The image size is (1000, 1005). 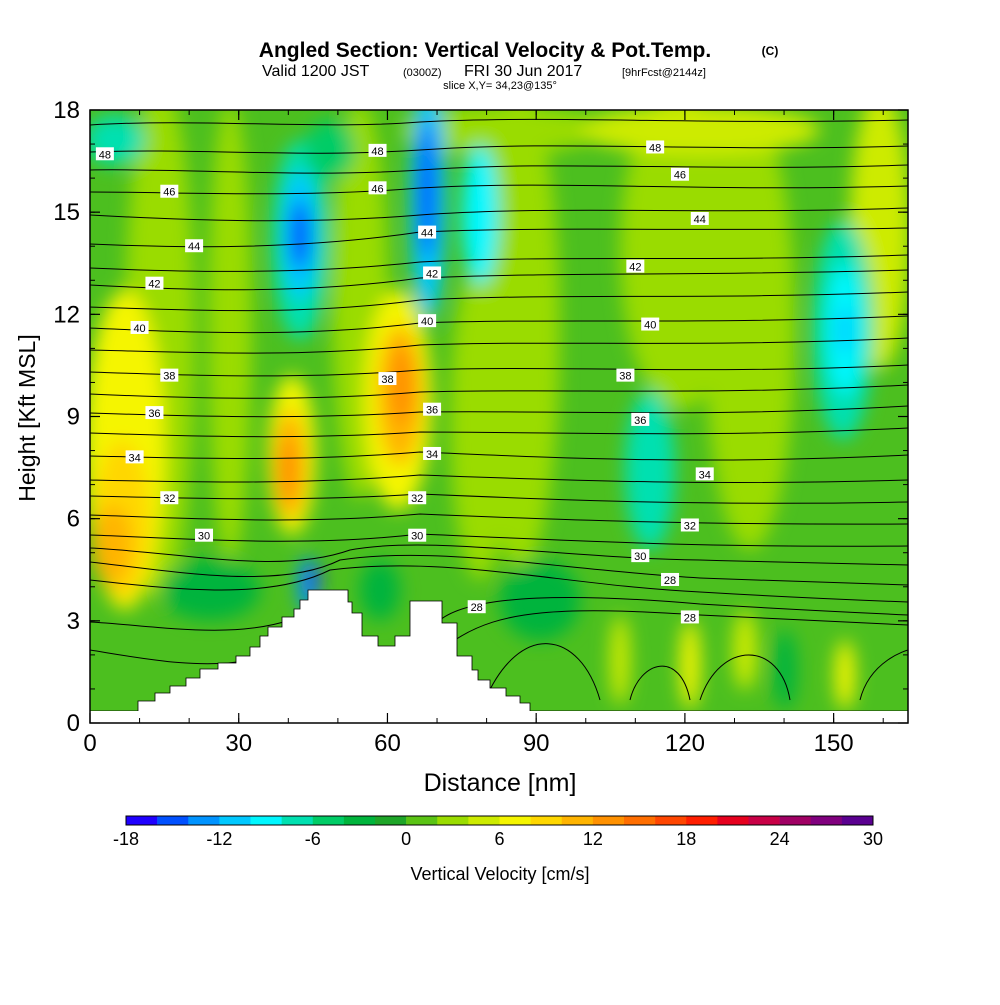 What do you see at coordinates (73, 621) in the screenshot?
I see `y-tick-label: 3` at bounding box center [73, 621].